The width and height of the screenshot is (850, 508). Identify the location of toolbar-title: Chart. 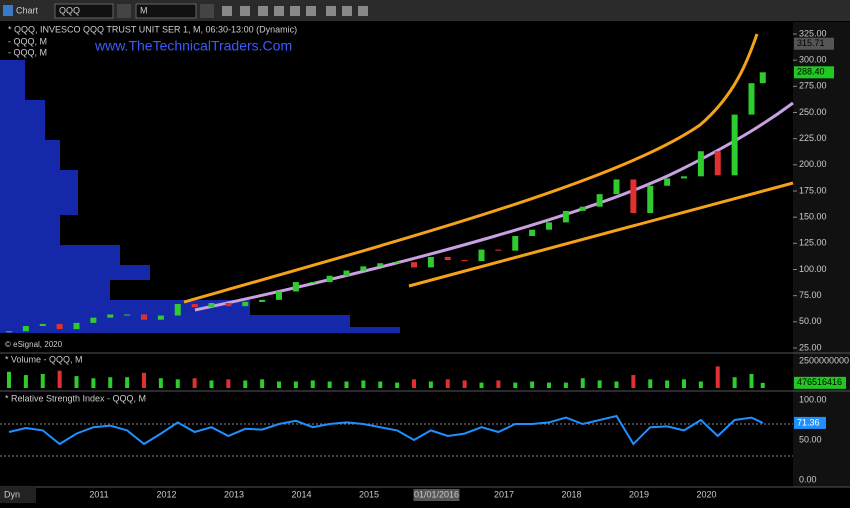
(27, 10).